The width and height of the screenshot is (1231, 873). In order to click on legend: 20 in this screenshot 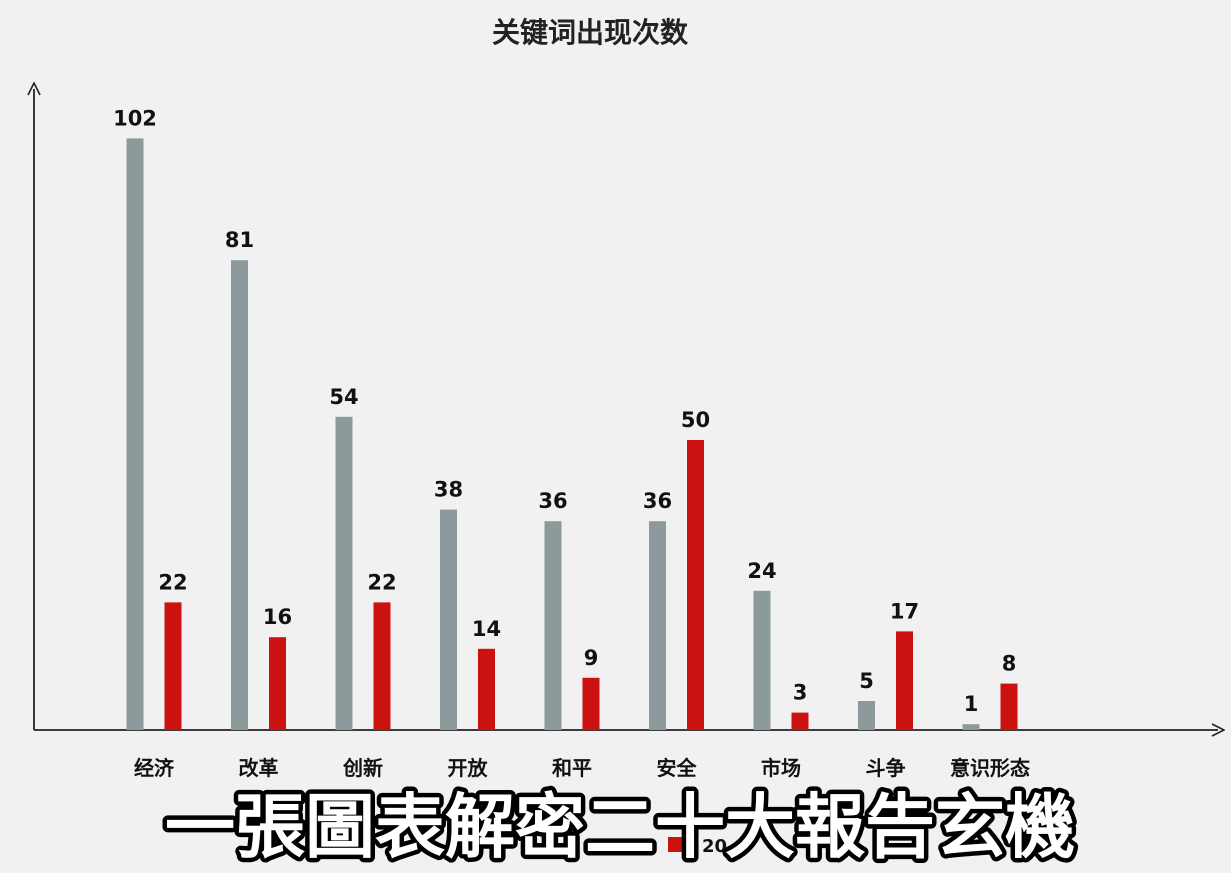, I will do `click(697, 846)`.